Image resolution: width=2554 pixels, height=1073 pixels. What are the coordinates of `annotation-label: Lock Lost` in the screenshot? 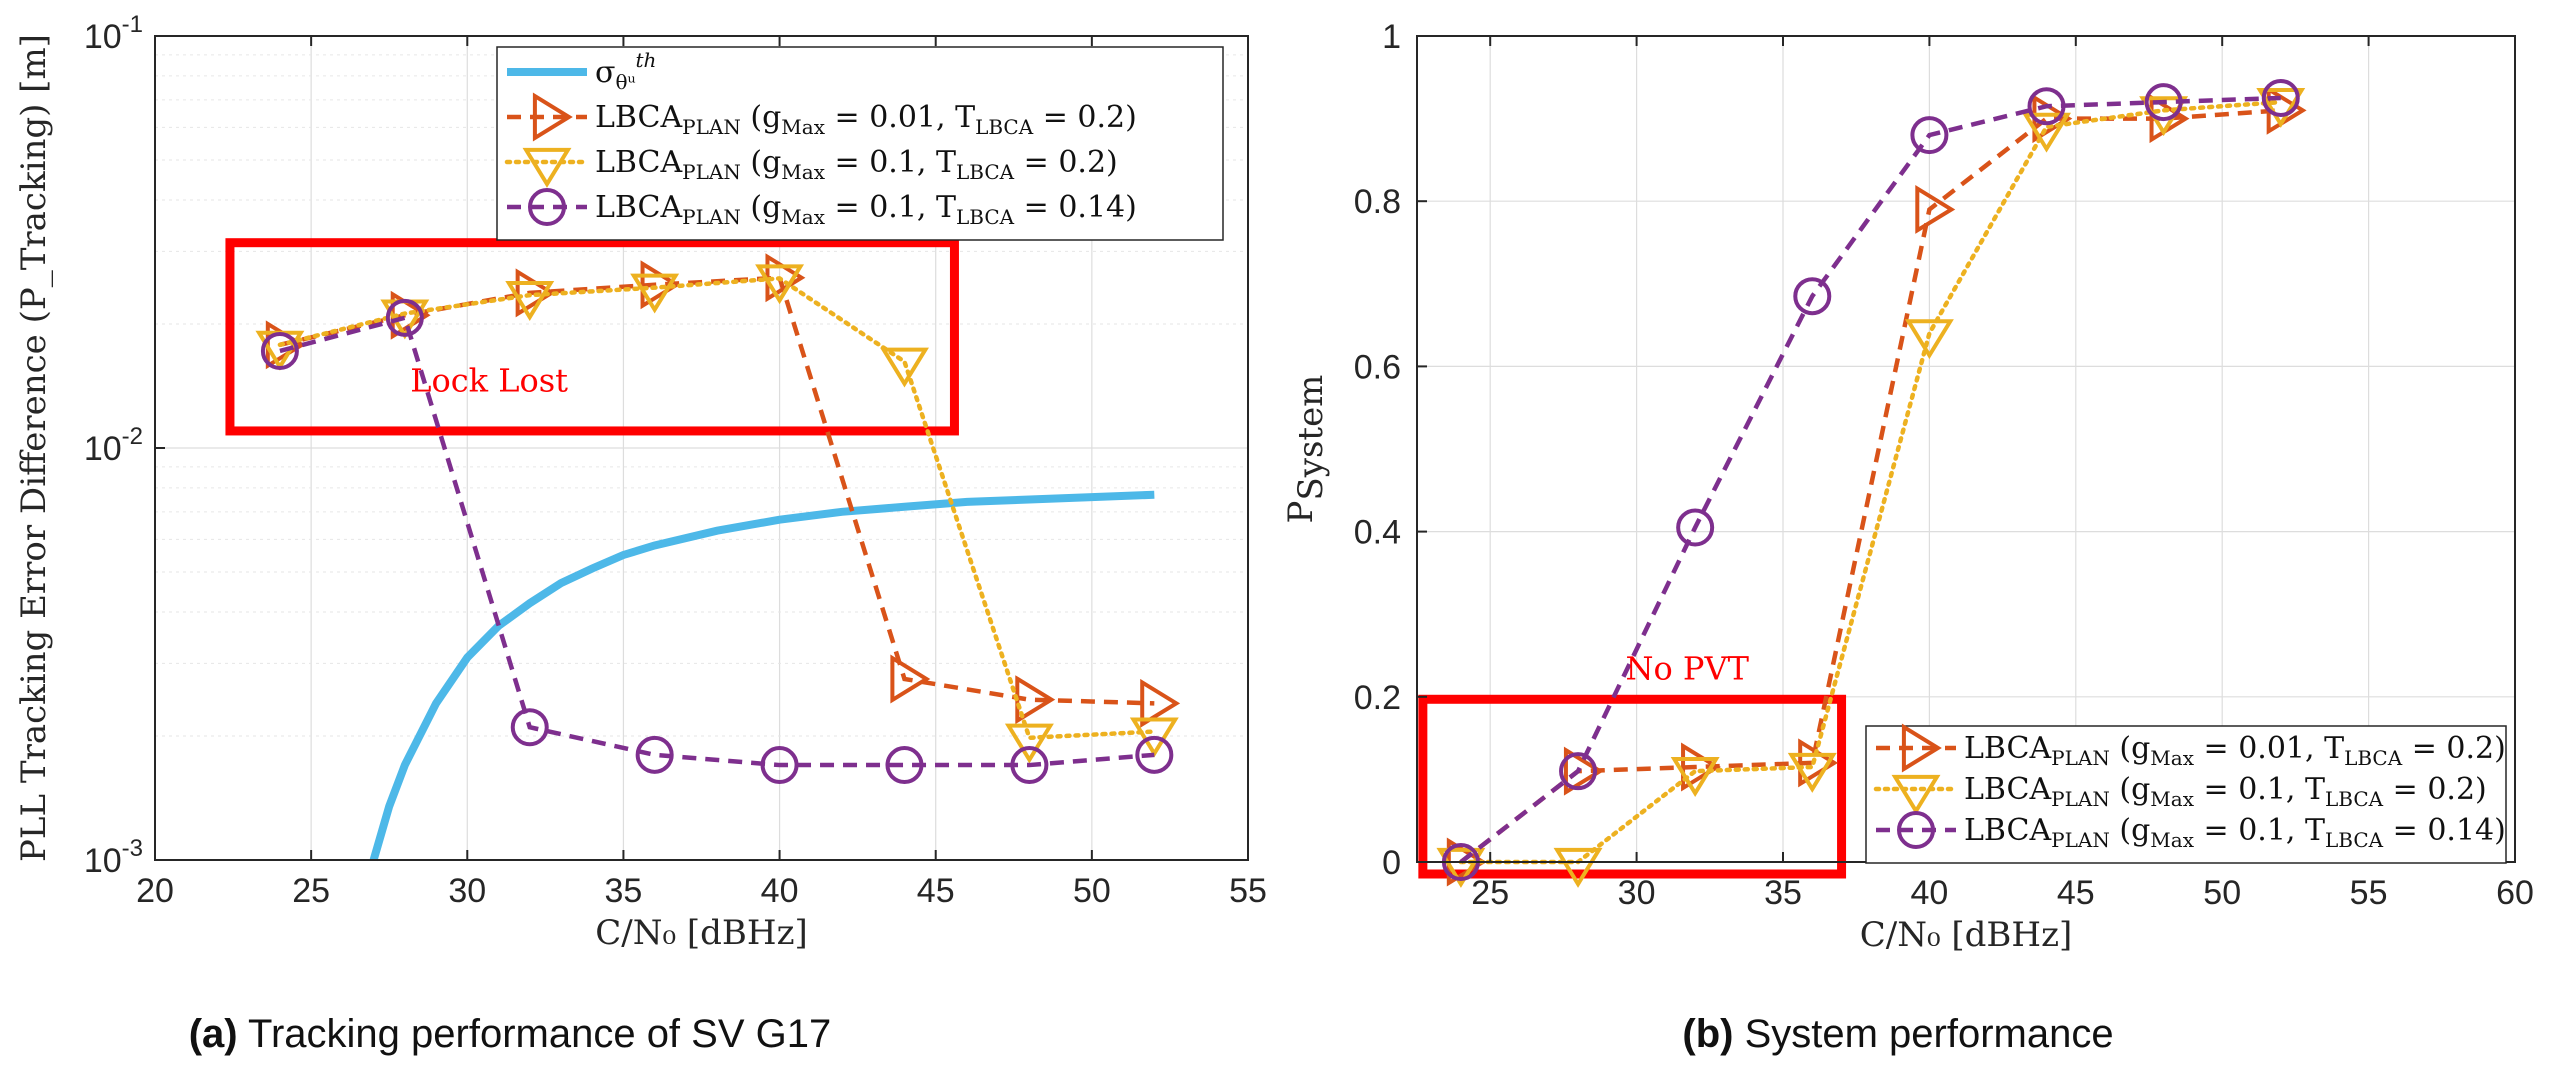 It's located at (489, 381).